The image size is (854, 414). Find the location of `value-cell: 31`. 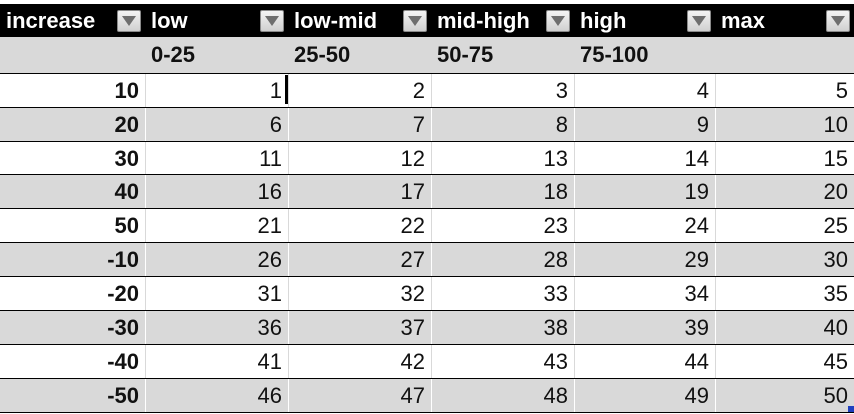

value-cell: 31 is located at coordinates (216, 293).